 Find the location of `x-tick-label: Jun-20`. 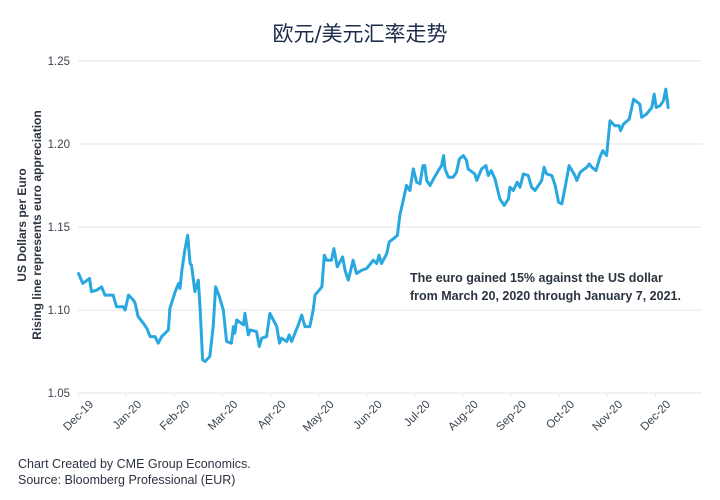

x-tick-label: Jun-20 is located at coordinates (367, 415).